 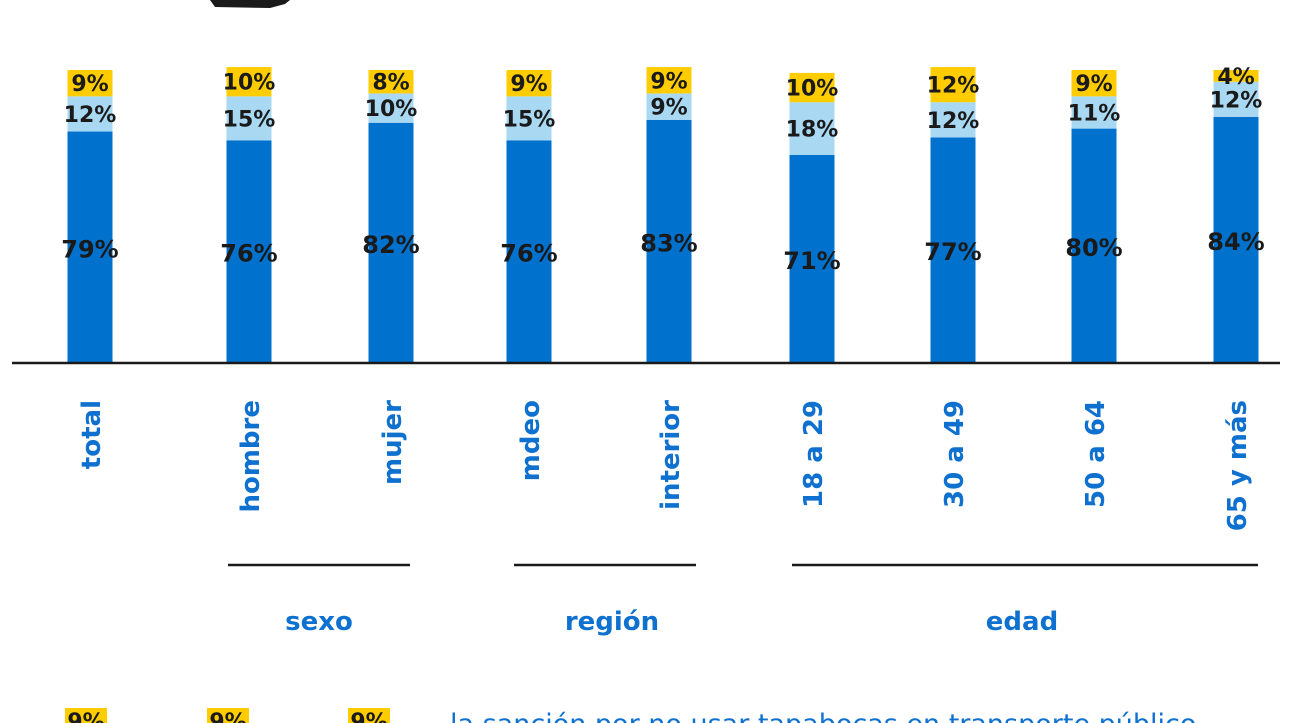 What do you see at coordinates (955, 454) in the screenshot?
I see `category-label: 30 a 49` at bounding box center [955, 454].